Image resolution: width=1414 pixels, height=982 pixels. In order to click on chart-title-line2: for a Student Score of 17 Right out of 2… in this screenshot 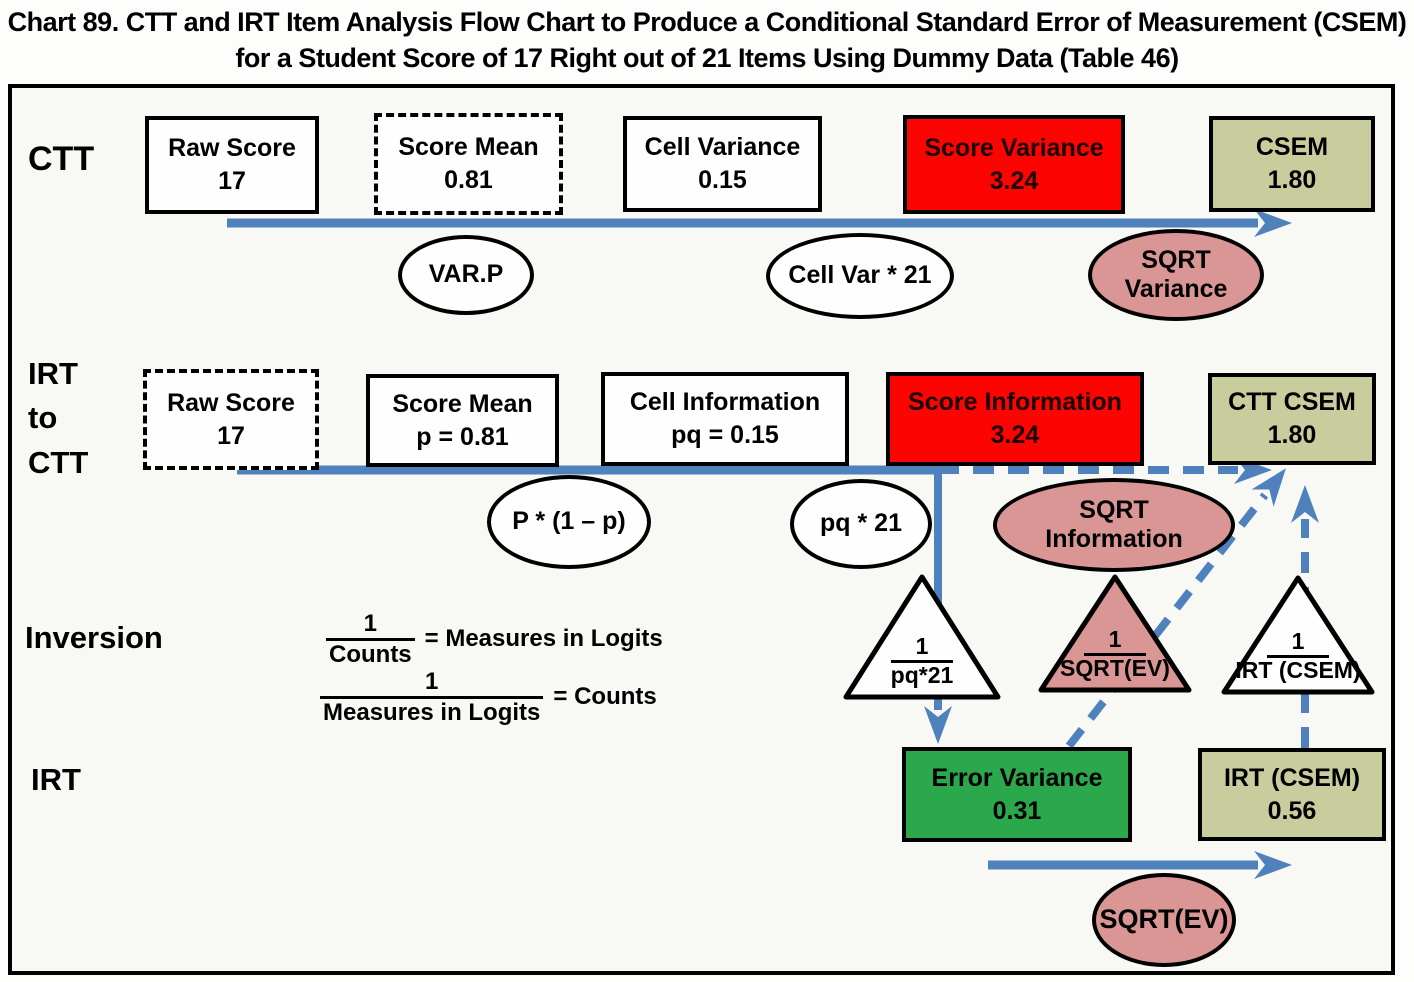, I will do `click(707, 57)`.